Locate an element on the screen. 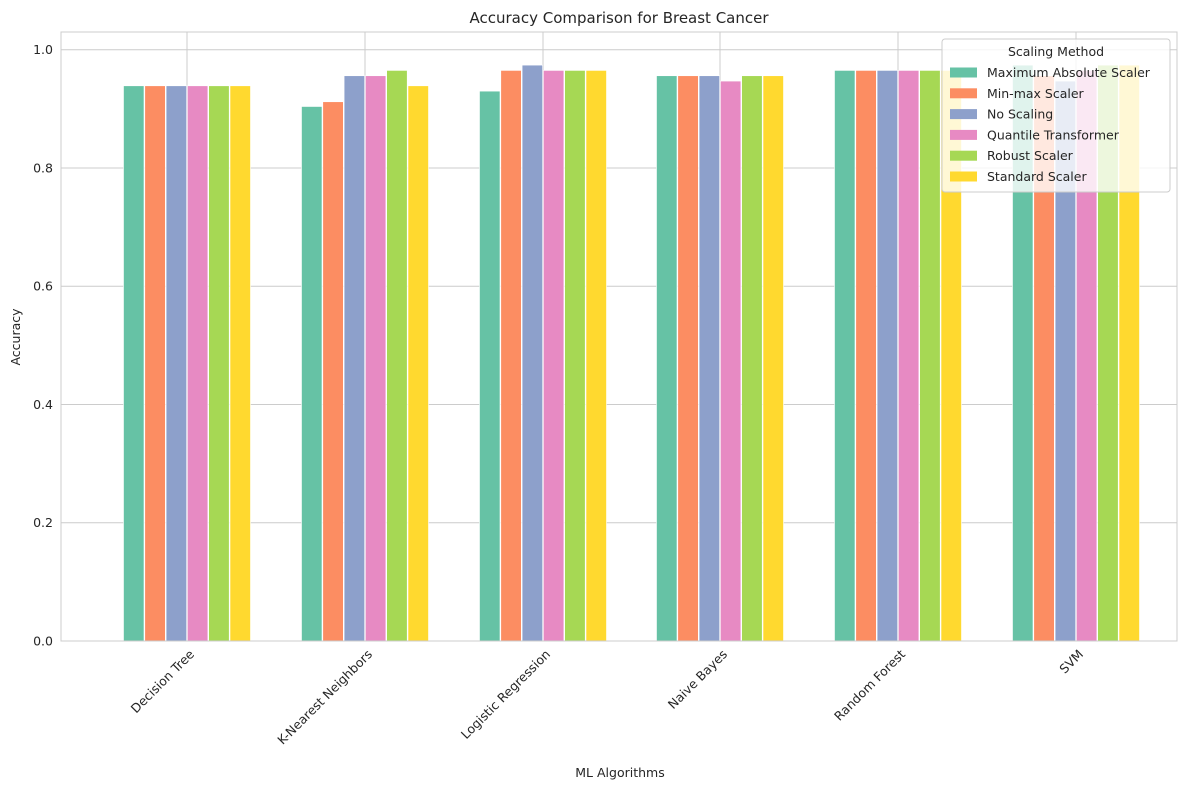 The height and width of the screenshot is (794, 1189). legend-label: Min-max Scaler is located at coordinates (1036, 93).